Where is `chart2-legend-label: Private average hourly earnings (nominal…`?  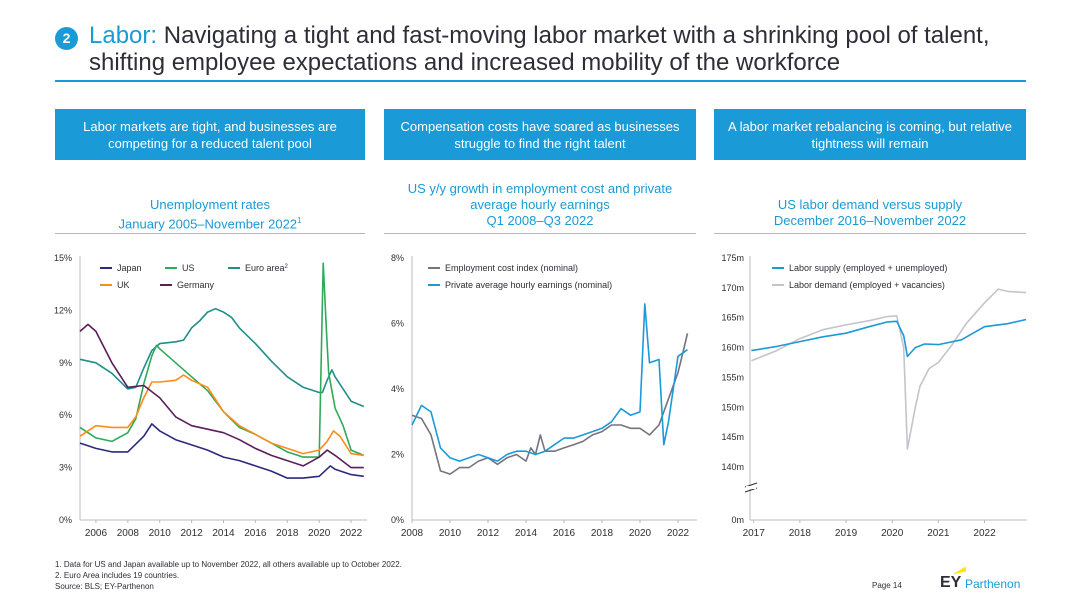 chart2-legend-label: Private average hourly earnings (nominal… is located at coordinates (528, 285).